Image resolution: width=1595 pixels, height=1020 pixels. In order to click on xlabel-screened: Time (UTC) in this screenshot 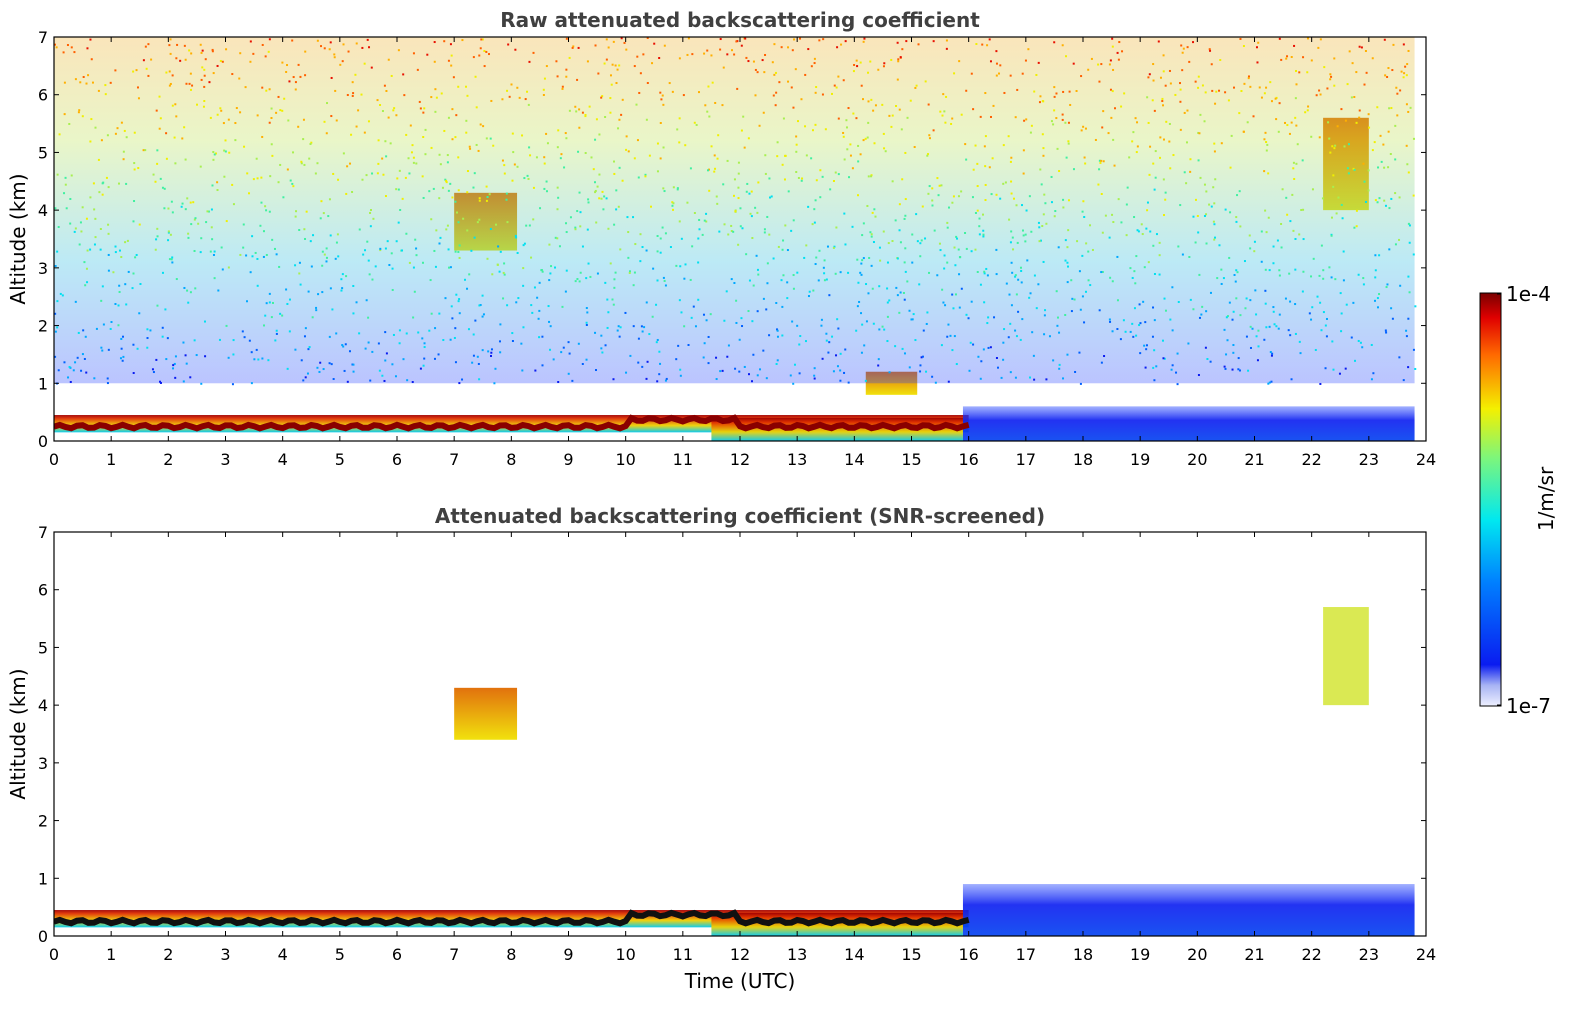, I will do `click(740, 981)`.